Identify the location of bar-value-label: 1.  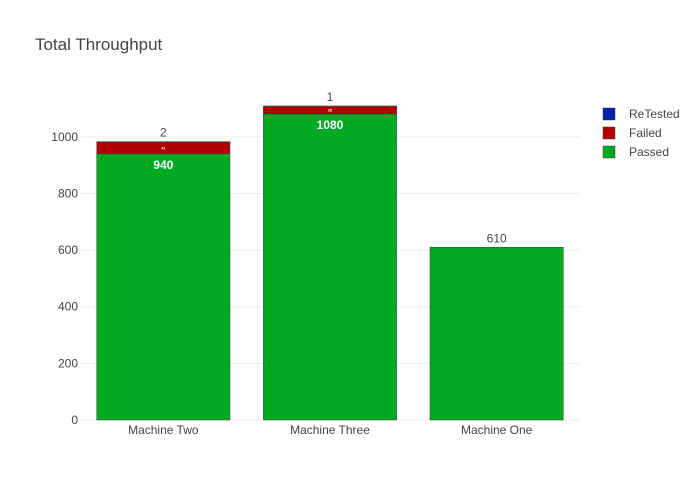
(330, 97).